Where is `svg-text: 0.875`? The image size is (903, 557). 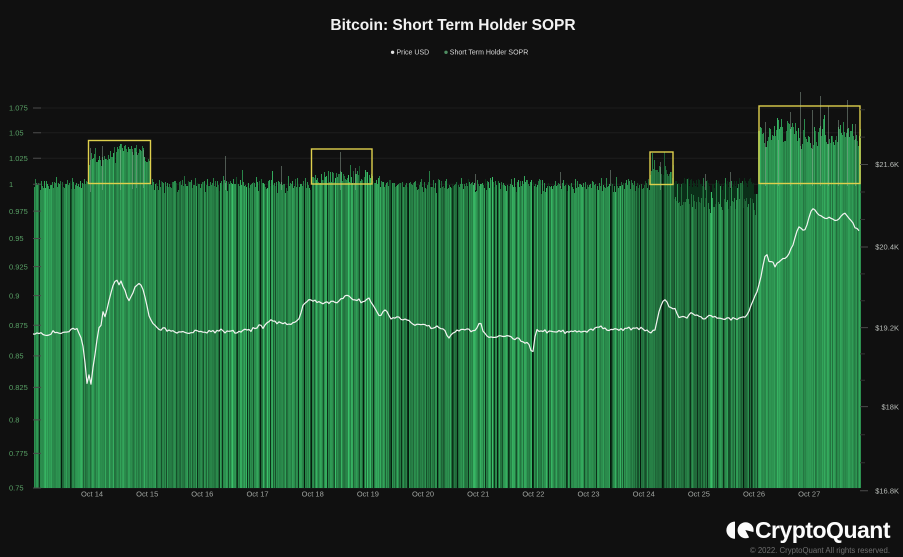 svg-text: 0.875 is located at coordinates (18, 325).